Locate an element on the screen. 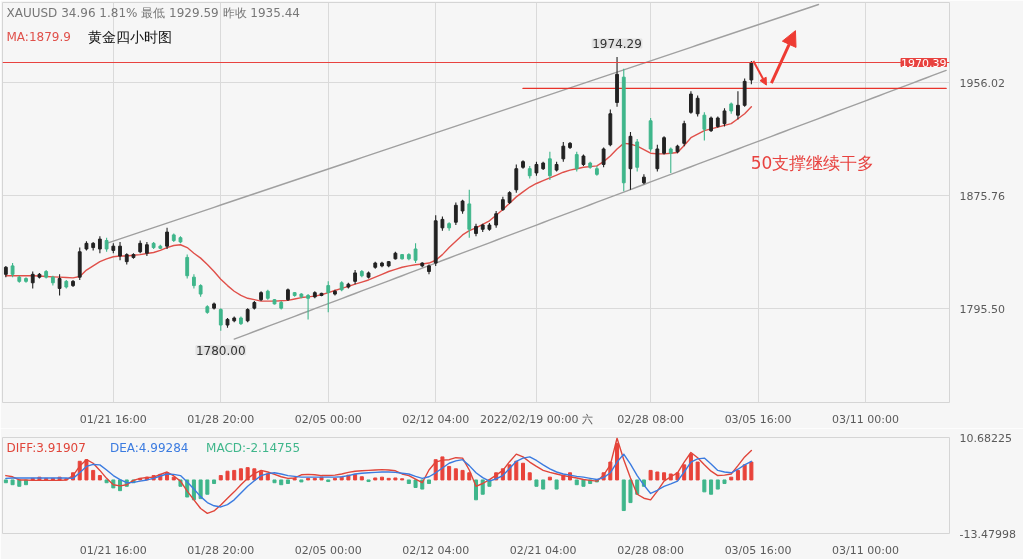 Image resolution: width=1023 pixels, height=559 pixels. y-tick-label: 1795.50 is located at coordinates (982, 309).